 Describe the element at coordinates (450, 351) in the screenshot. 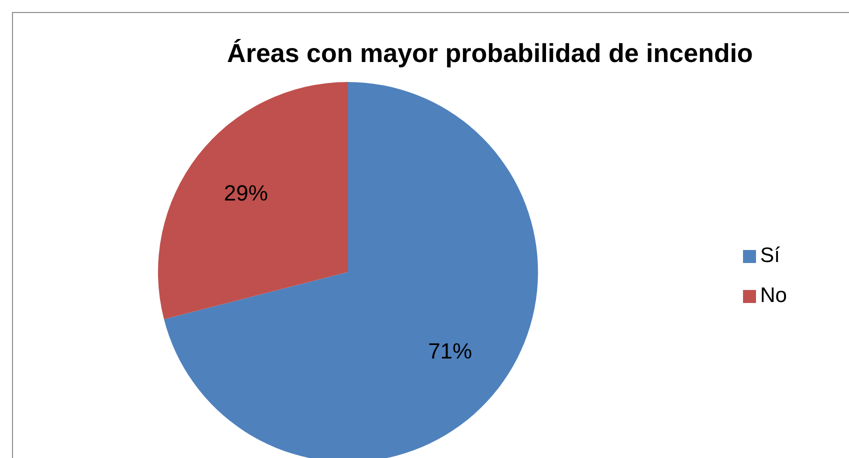

I see `data-label: 71%` at that location.